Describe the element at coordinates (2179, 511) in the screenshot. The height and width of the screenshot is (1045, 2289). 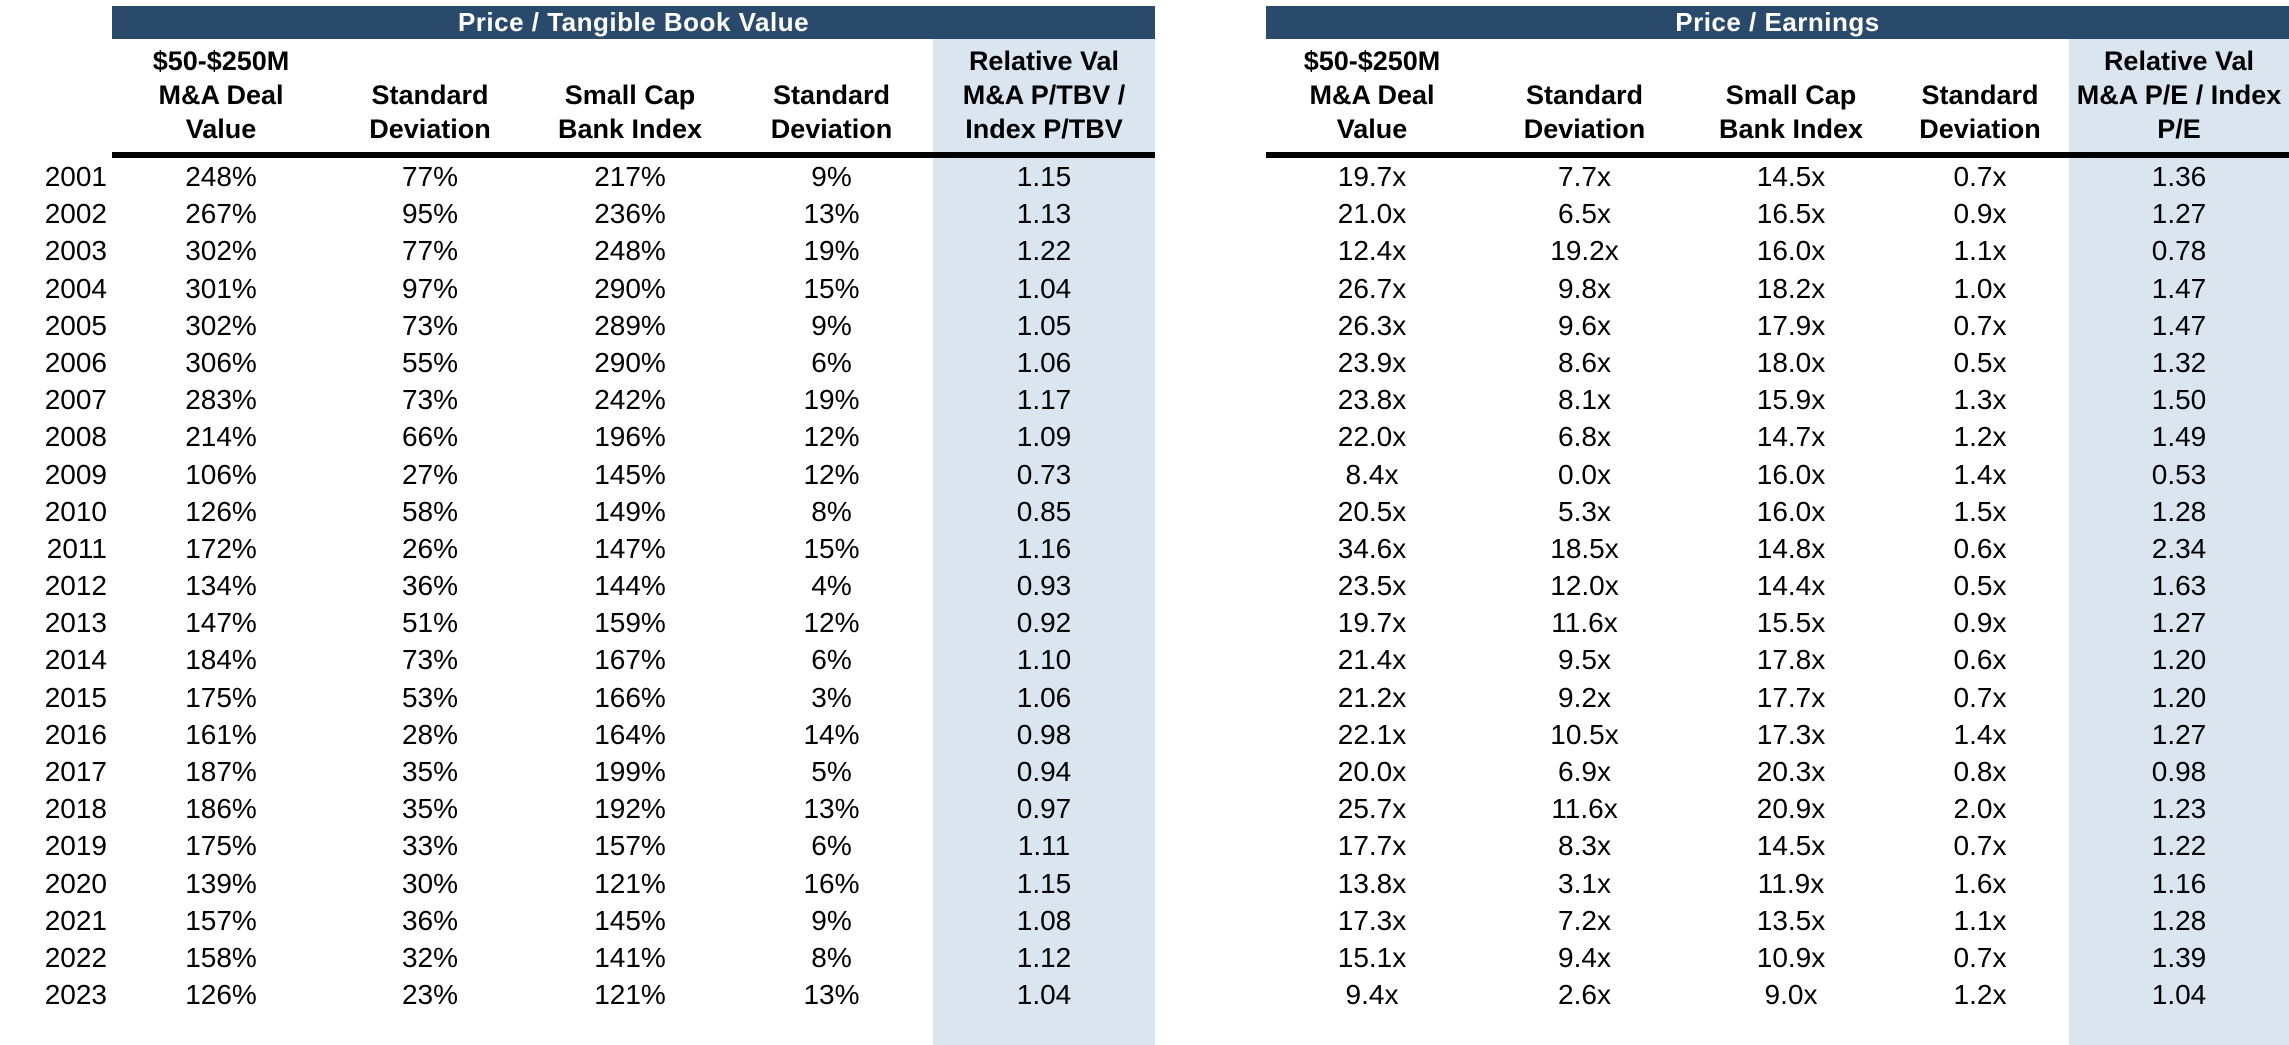
I see `value-cell: 1.28` at that location.